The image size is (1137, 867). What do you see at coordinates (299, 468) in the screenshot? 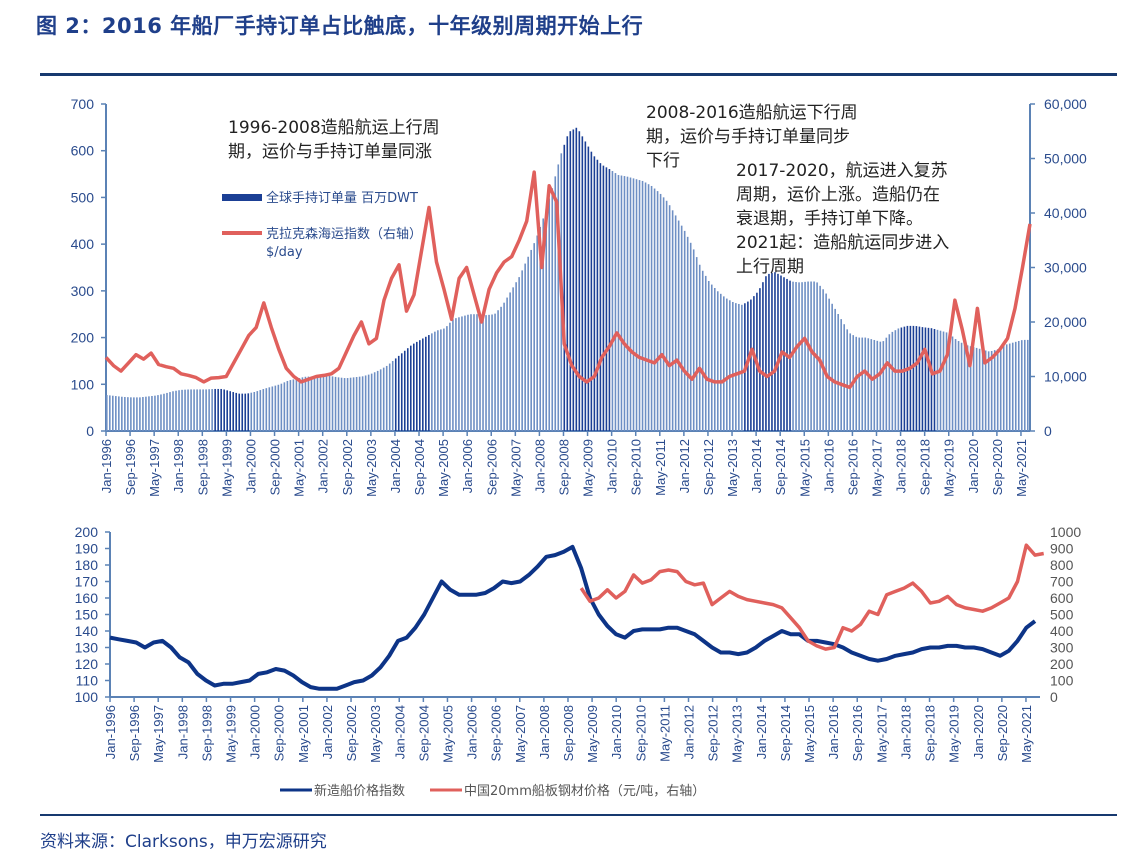
I see `x-tick-label: May-2001` at bounding box center [299, 468].